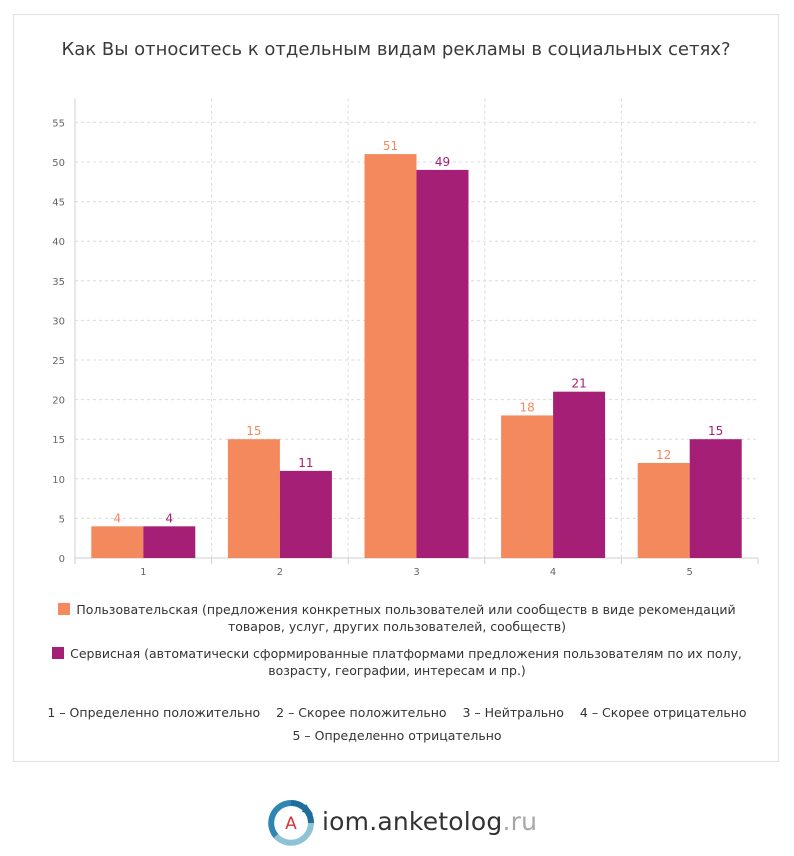  I want to click on logo-letter: A, so click(291, 824).